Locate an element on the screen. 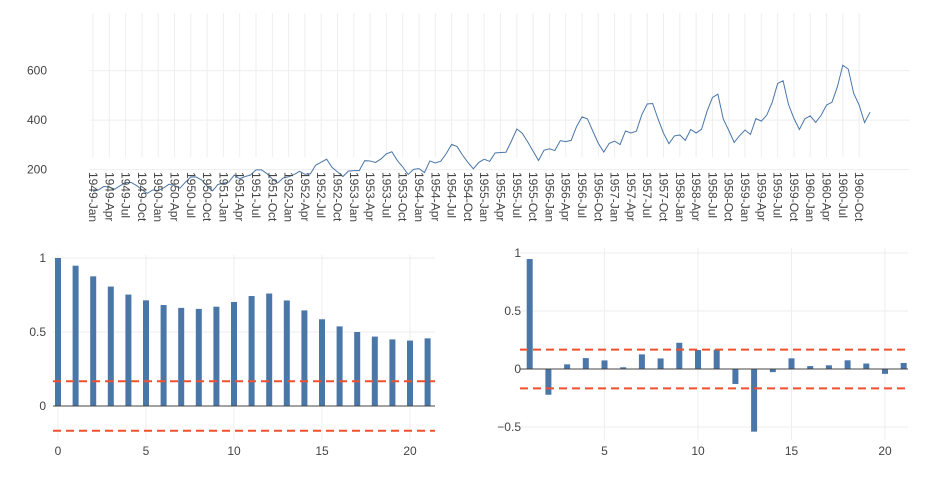  x-tick-label: 1959-Jan is located at coordinates (745, 197).